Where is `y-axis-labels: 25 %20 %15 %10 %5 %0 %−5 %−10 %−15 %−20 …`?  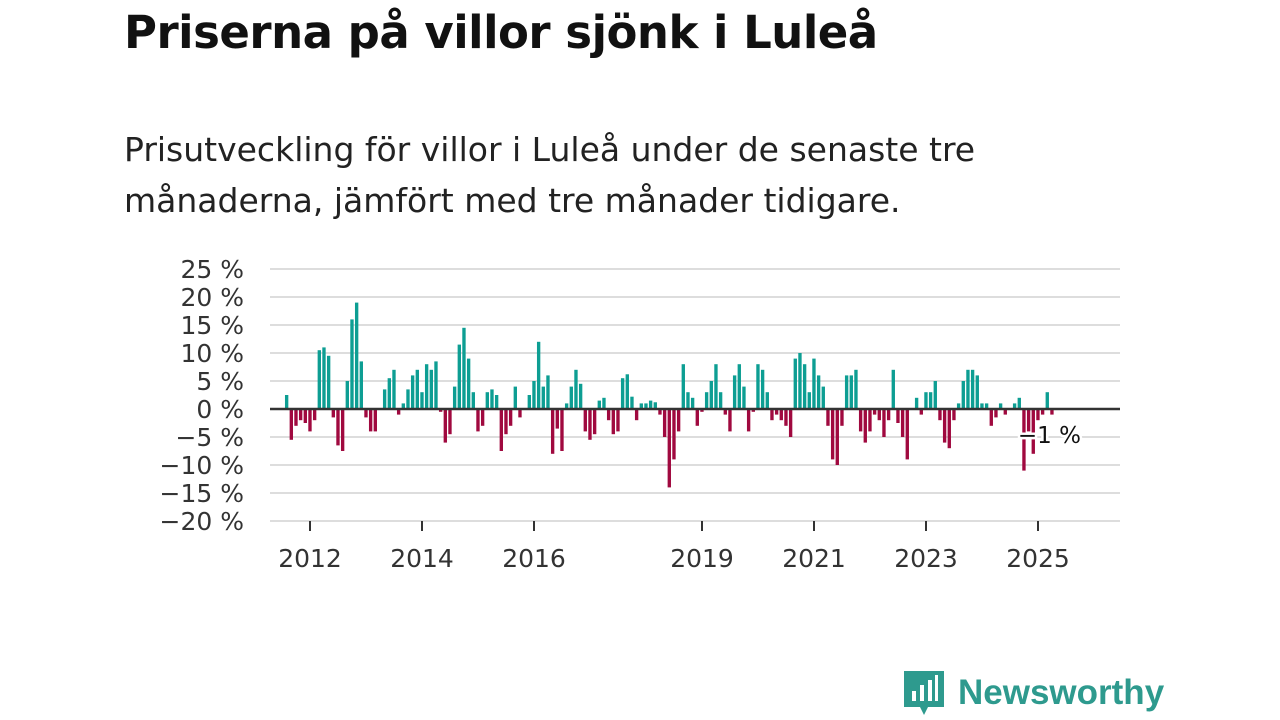
y-axis-labels: 25 %20 %15 %10 %5 %0 %−5 %−10 %−15 %−20 … is located at coordinates (202, 395).